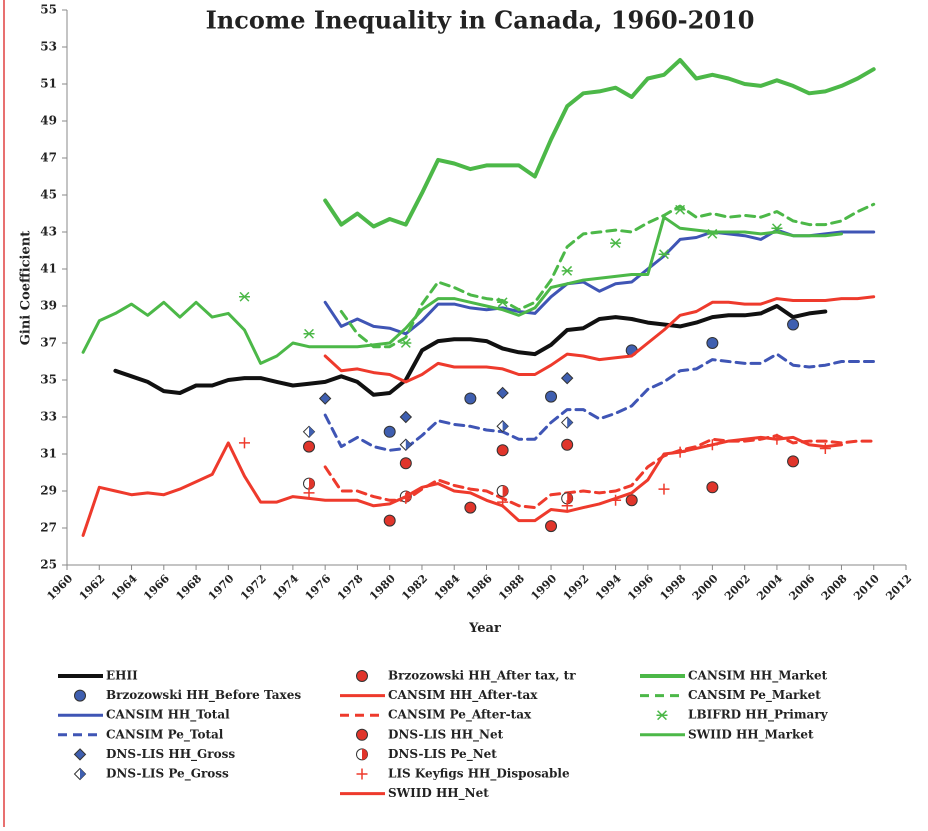  I want to click on legend-label: CANSIM HH_Market, so click(758, 676).